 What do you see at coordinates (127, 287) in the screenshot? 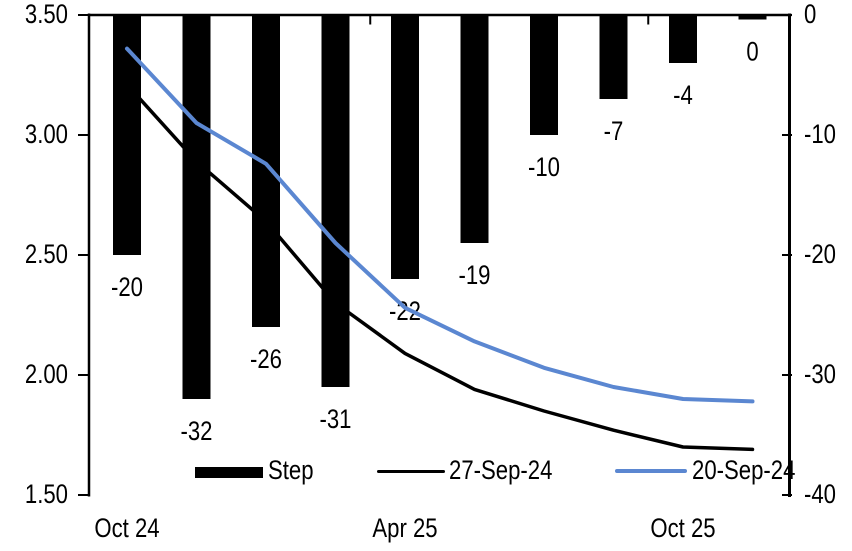
I see `bar-value-label-0: -20` at bounding box center [127, 287].